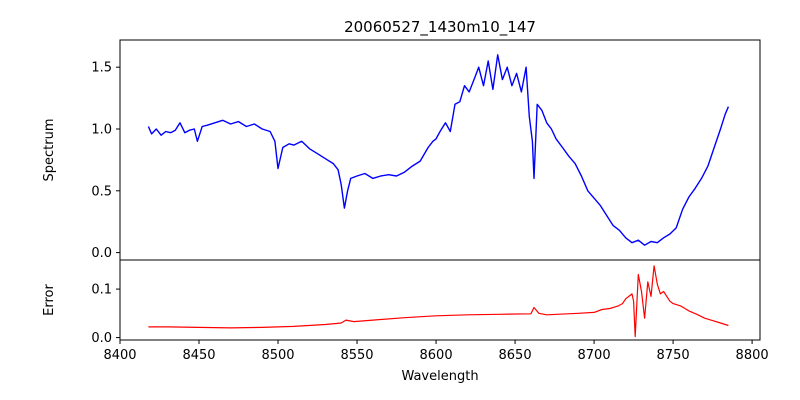 This screenshot has width=800, height=400. What do you see at coordinates (105, 161) in the screenshot?
I see `spectrum-y-ticks: 0.0 0.5 1.0 1.5` at bounding box center [105, 161].